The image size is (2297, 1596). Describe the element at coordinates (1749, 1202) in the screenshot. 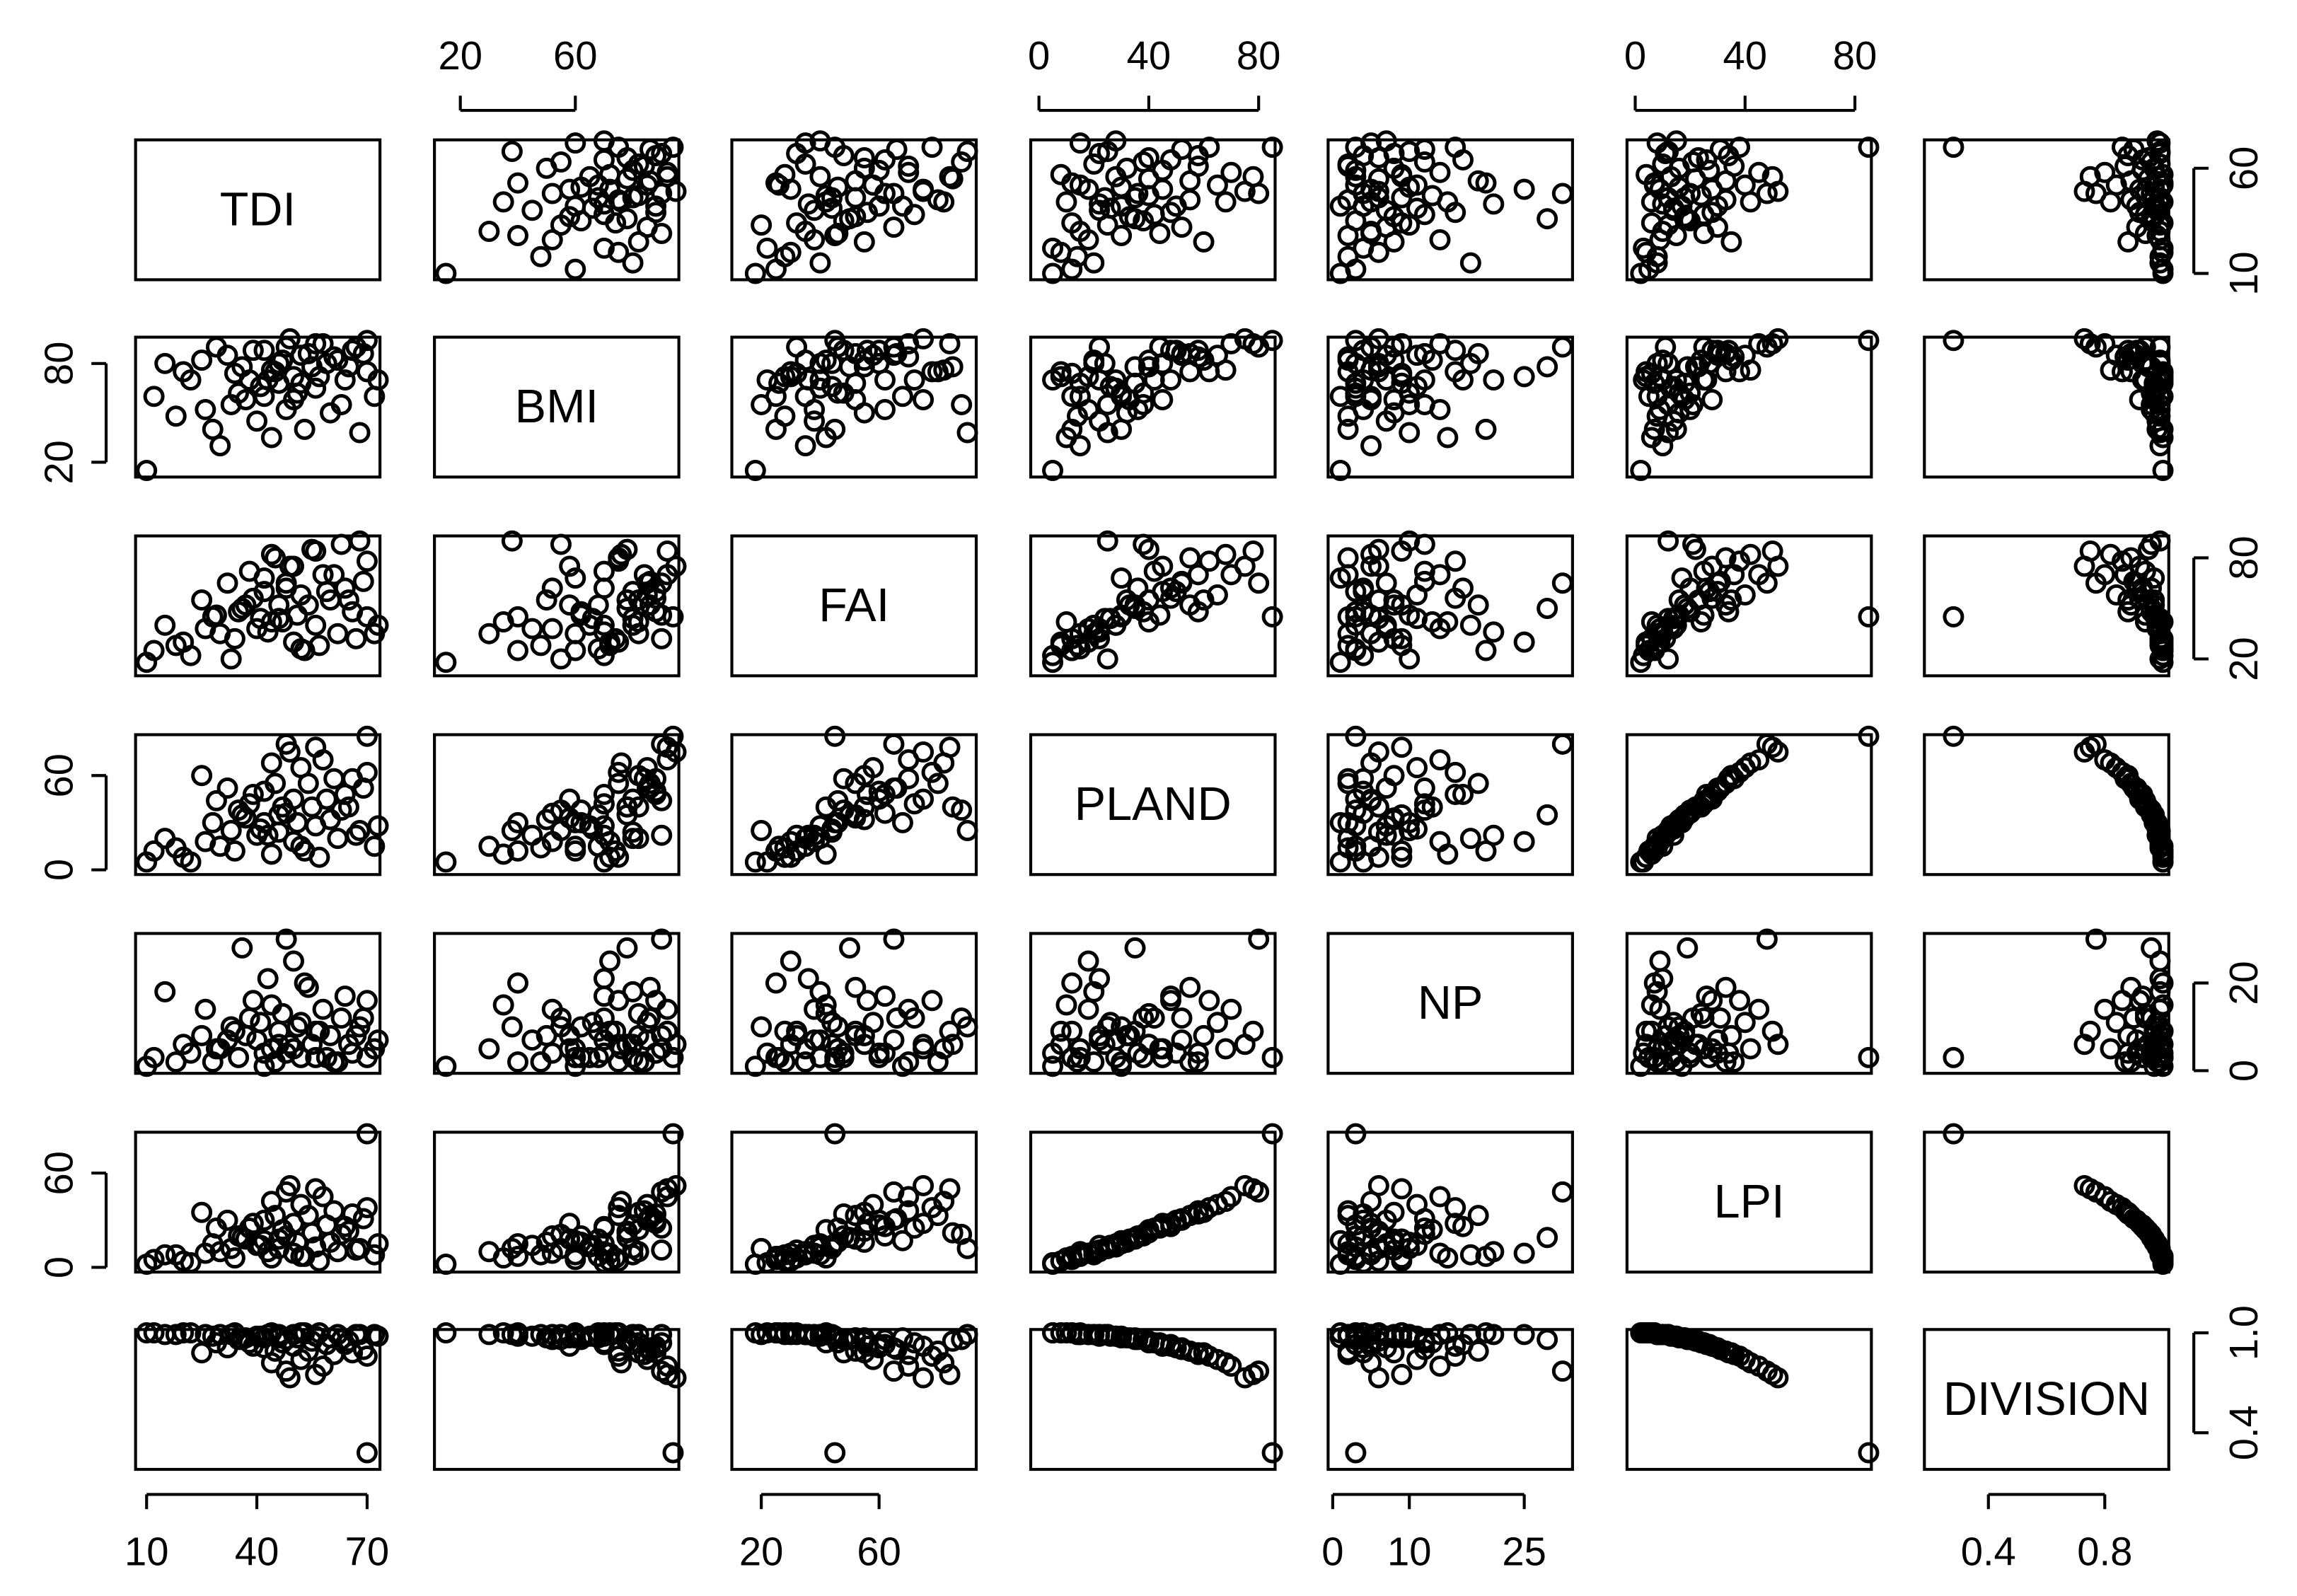

I see `variable-name: LPI` at that location.